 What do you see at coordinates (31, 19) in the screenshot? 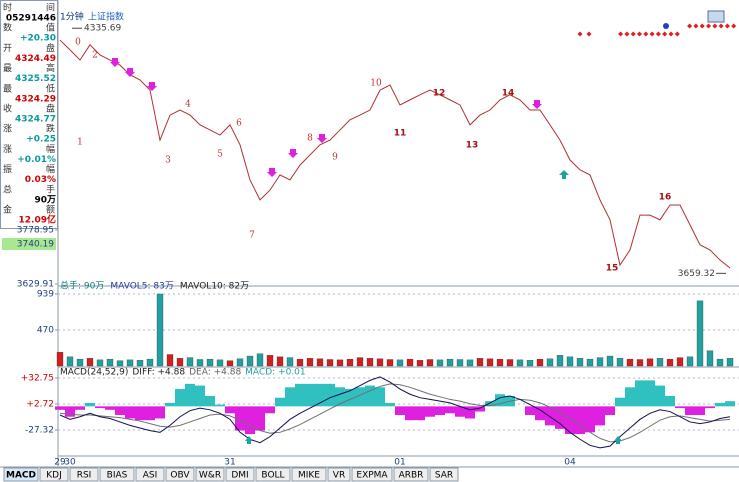
I see `info-value: 05291446` at bounding box center [31, 19].